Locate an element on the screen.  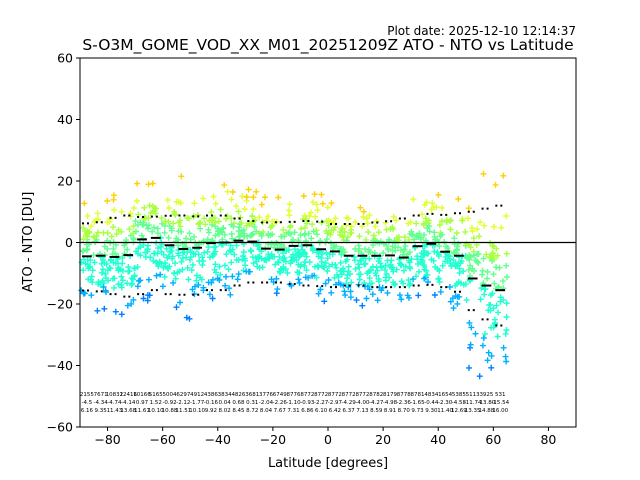
bin-stat-text: 8772 is located at coordinates (321, 395).